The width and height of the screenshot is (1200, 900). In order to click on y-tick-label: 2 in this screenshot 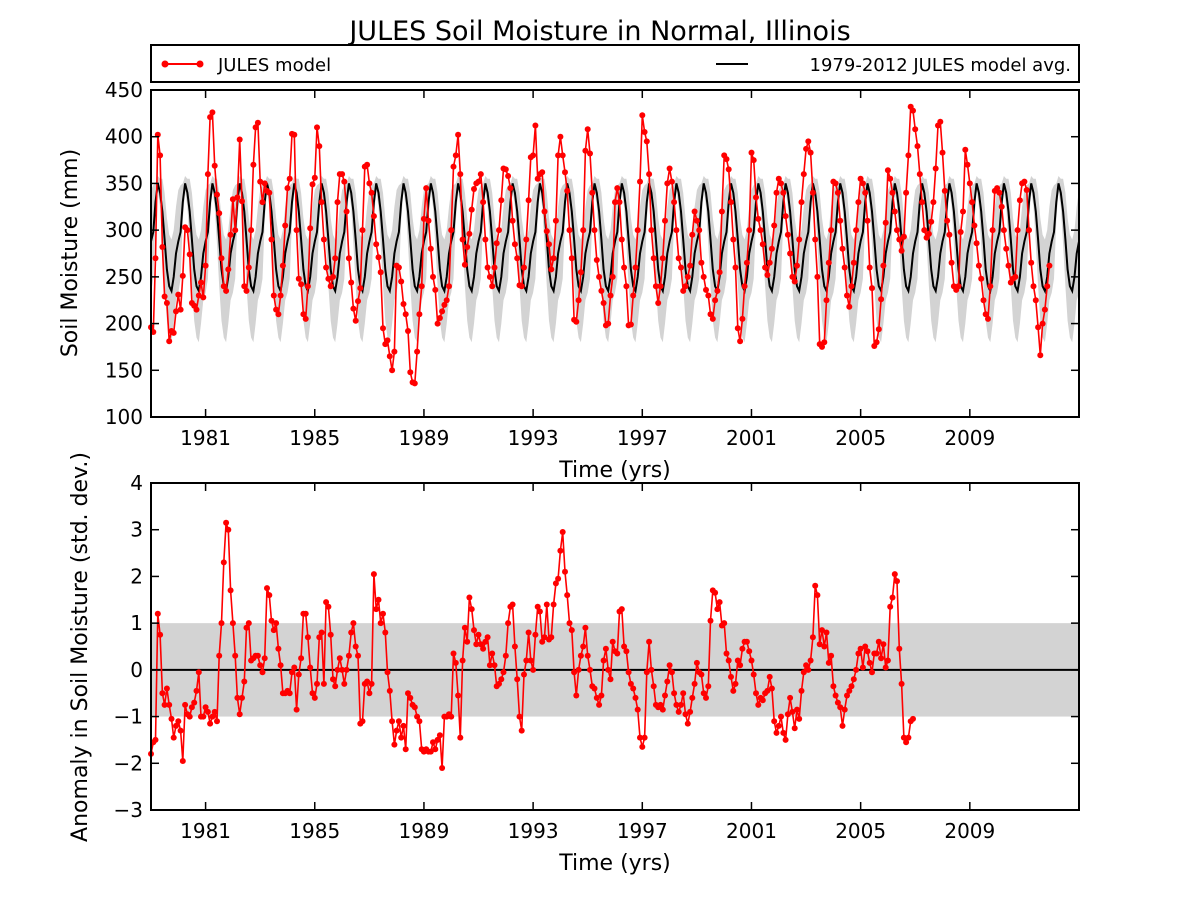, I will do `click(136, 576)`.